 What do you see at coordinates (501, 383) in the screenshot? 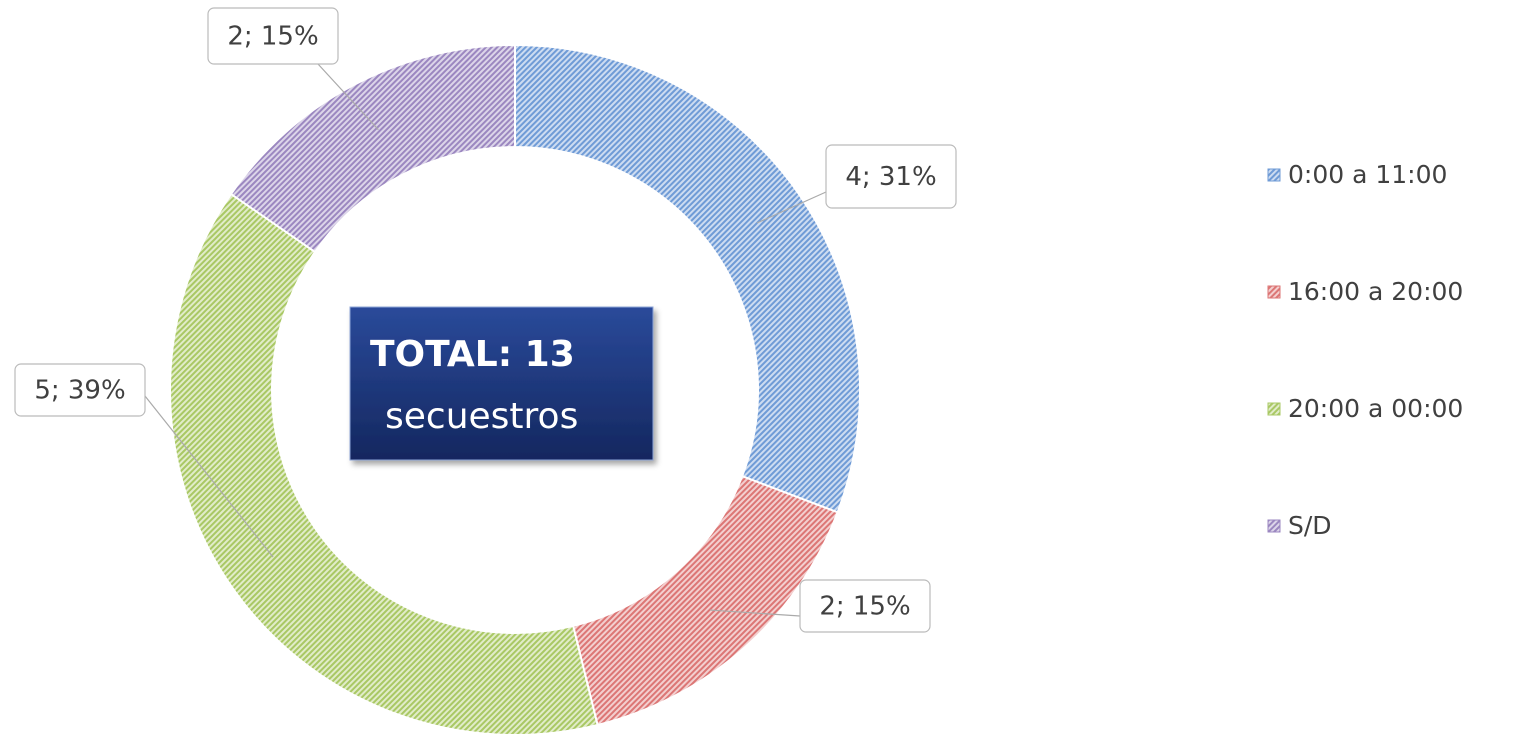
I see `center-box` at bounding box center [501, 383].